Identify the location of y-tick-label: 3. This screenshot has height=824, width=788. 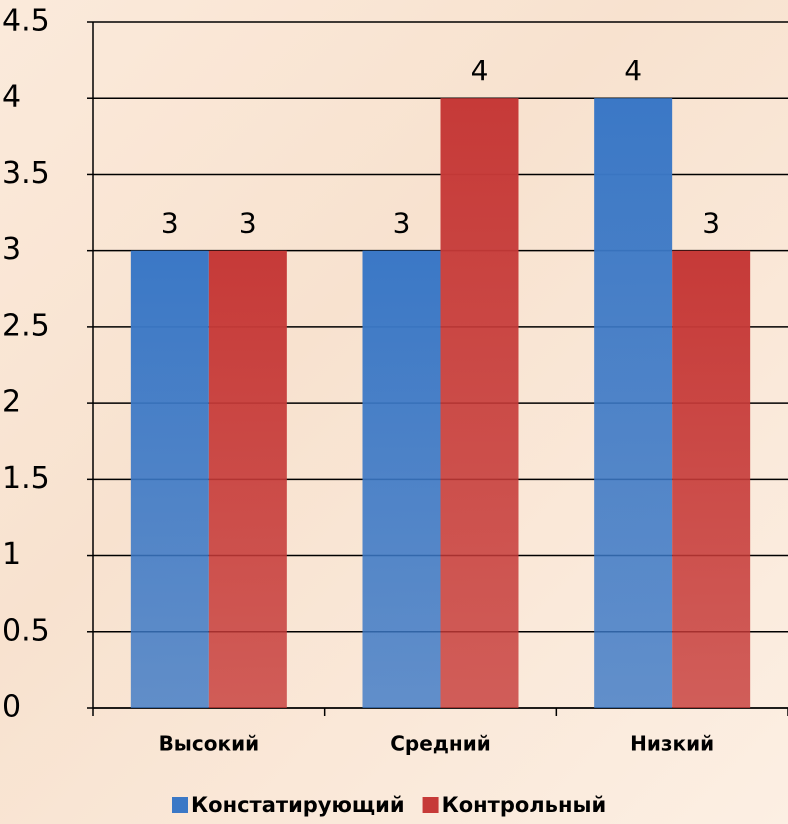
(11, 249).